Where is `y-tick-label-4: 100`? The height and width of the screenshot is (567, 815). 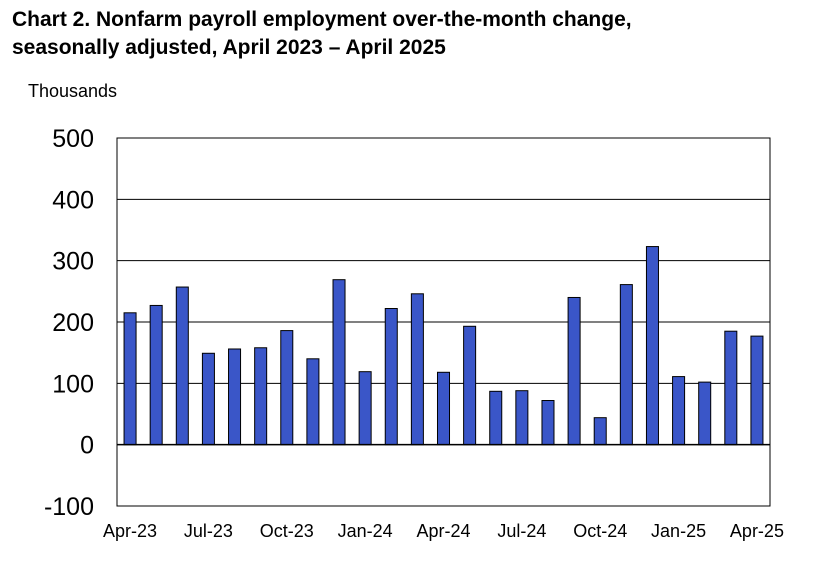
y-tick-label-4: 100 is located at coordinates (73, 384).